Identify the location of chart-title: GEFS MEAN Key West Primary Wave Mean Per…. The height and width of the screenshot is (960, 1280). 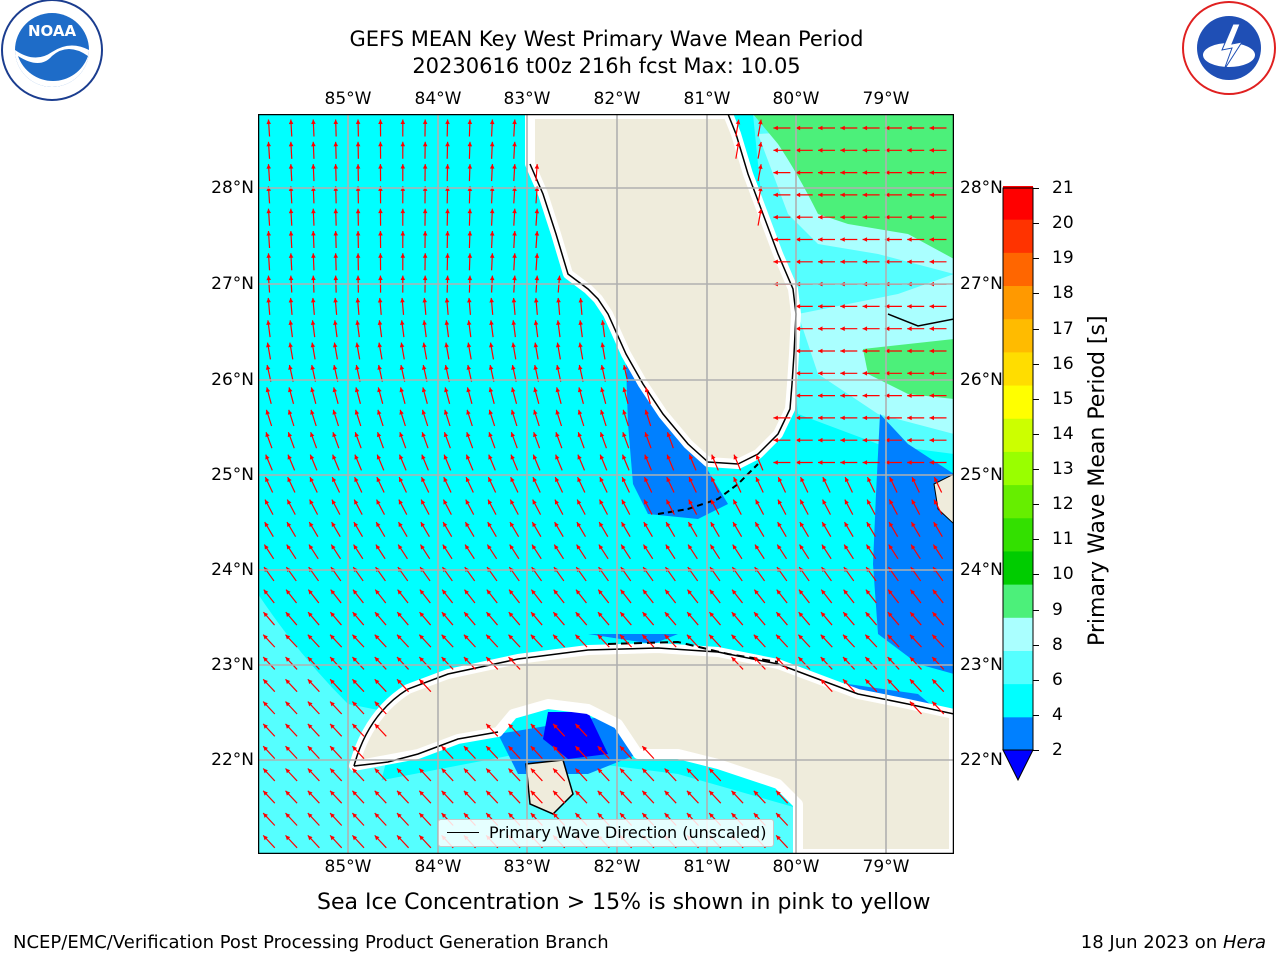
(606, 39).